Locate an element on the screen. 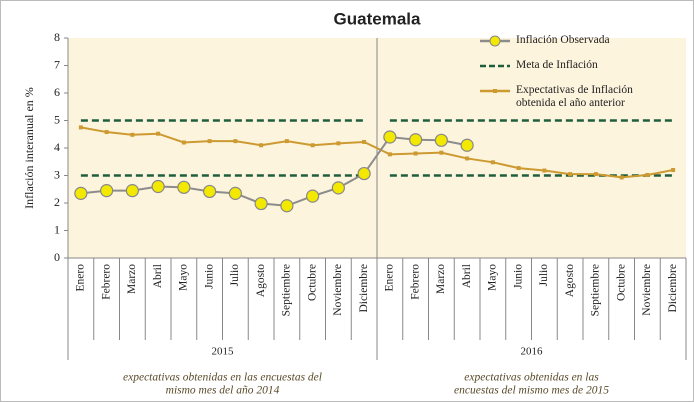  y-tick-label: 0 is located at coordinates (57, 257).